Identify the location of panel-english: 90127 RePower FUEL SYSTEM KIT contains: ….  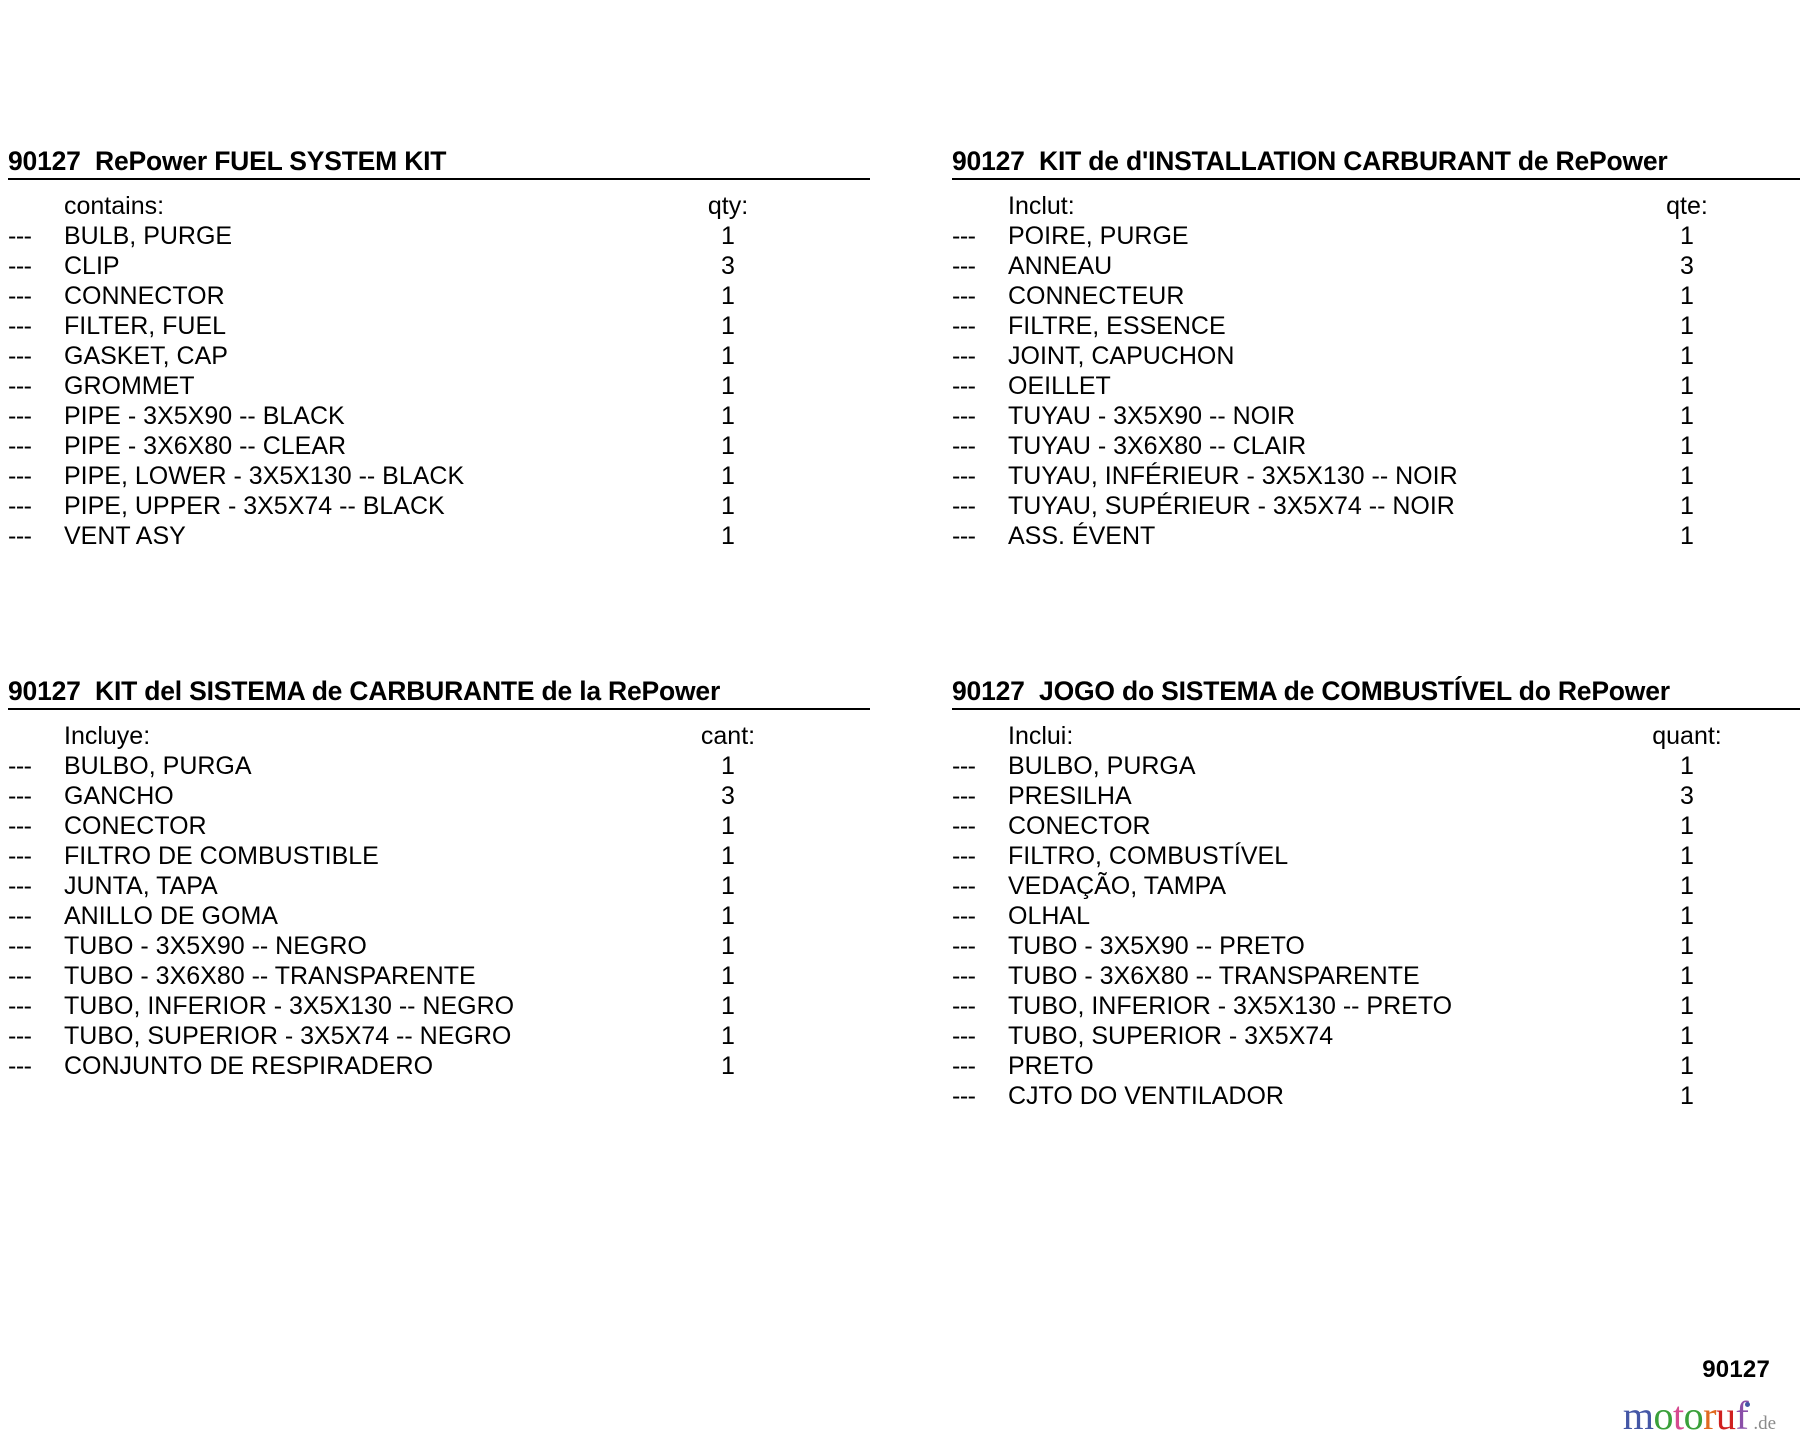
(448, 348).